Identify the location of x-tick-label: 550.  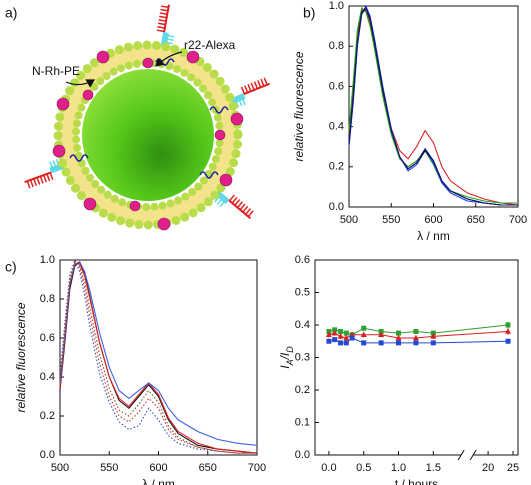
(391, 220).